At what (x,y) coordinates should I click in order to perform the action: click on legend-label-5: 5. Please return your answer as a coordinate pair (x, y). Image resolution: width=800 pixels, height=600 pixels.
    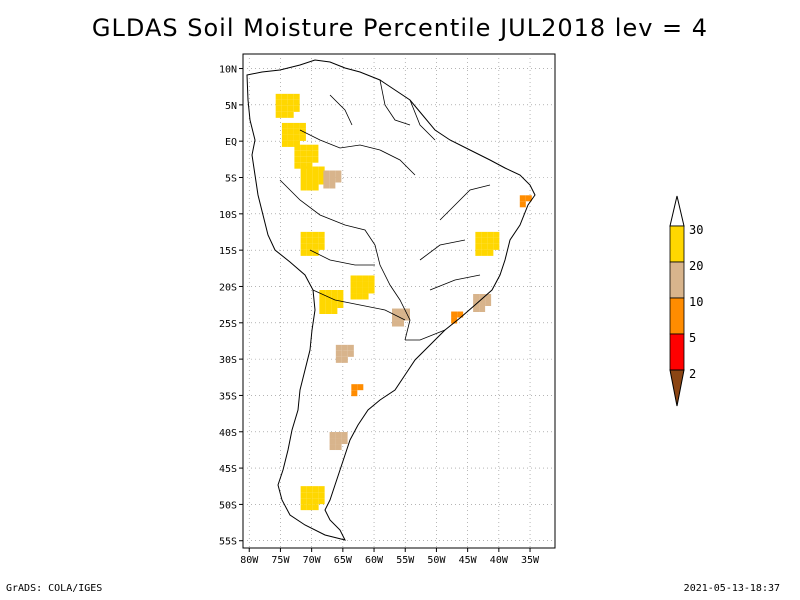
    Looking at the image, I should click on (692, 338).